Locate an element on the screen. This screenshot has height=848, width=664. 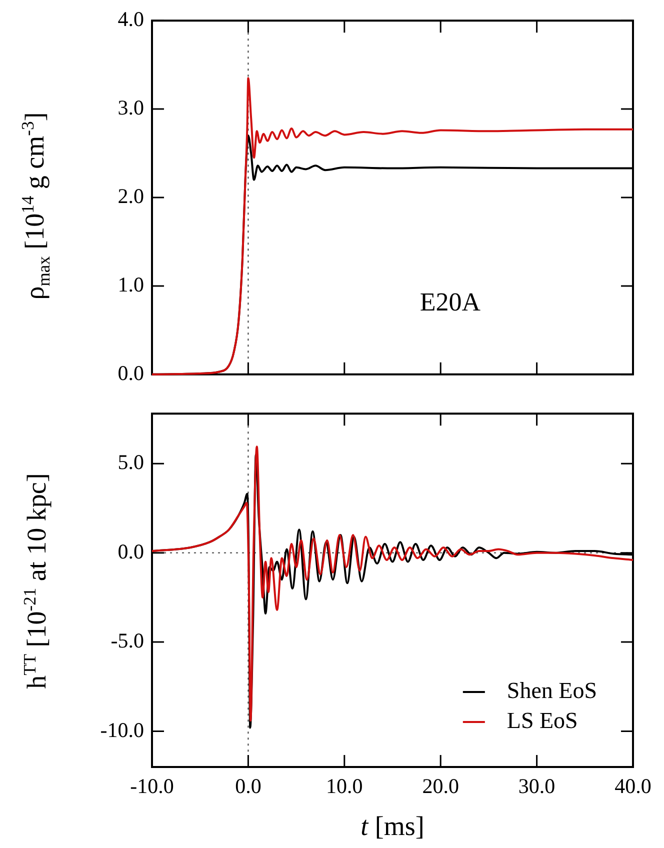
x-axis-title: t [ms] is located at coordinates (392, 826).